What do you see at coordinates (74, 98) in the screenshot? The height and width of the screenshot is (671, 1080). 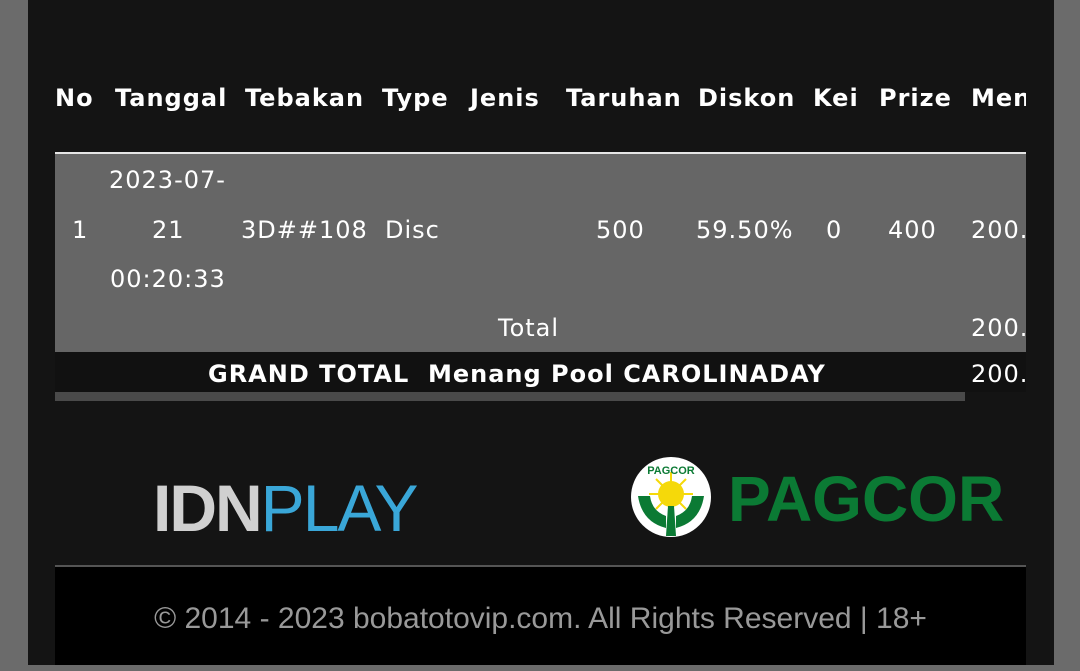 I see `header-no: No` at bounding box center [74, 98].